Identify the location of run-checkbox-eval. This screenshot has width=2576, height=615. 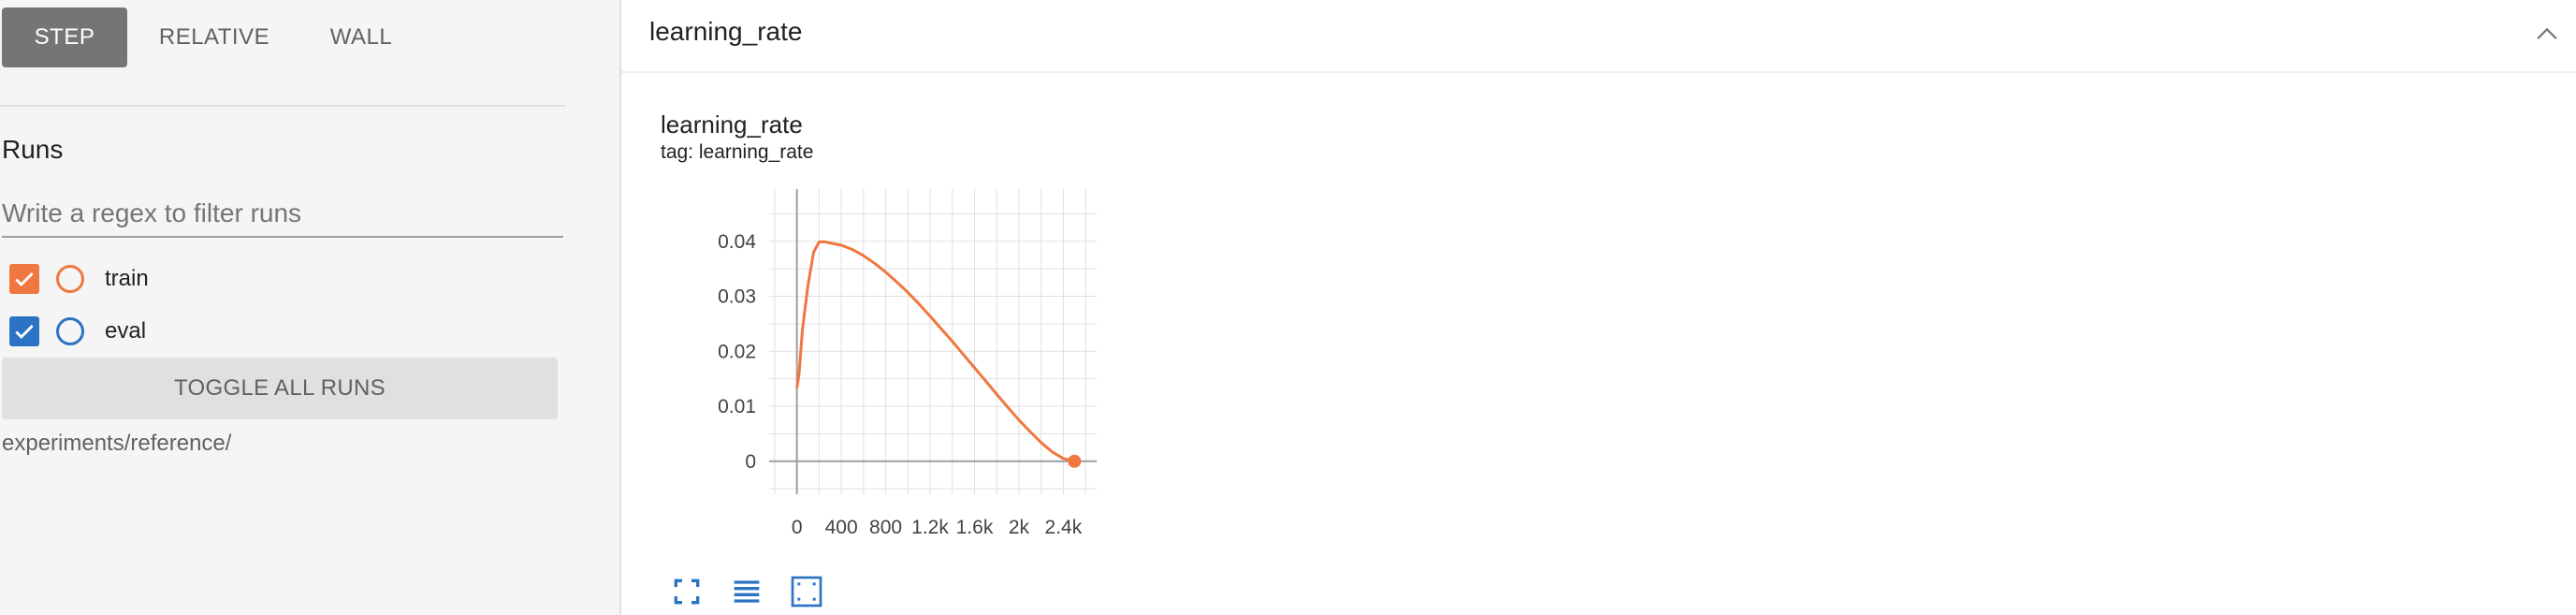
(24, 331).